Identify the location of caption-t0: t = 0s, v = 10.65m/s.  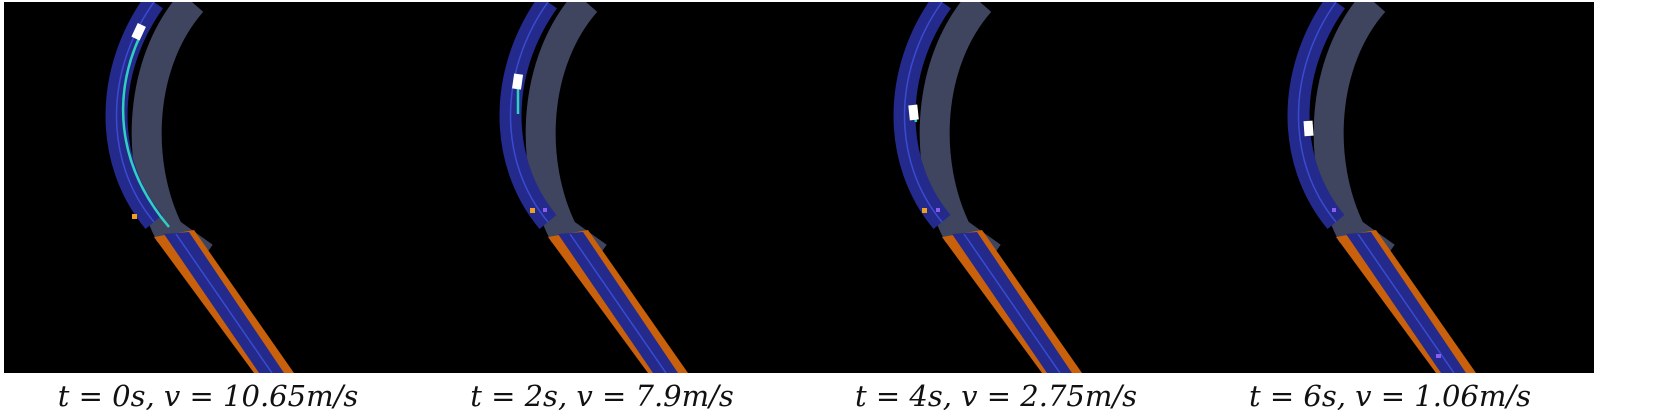
(208, 396).